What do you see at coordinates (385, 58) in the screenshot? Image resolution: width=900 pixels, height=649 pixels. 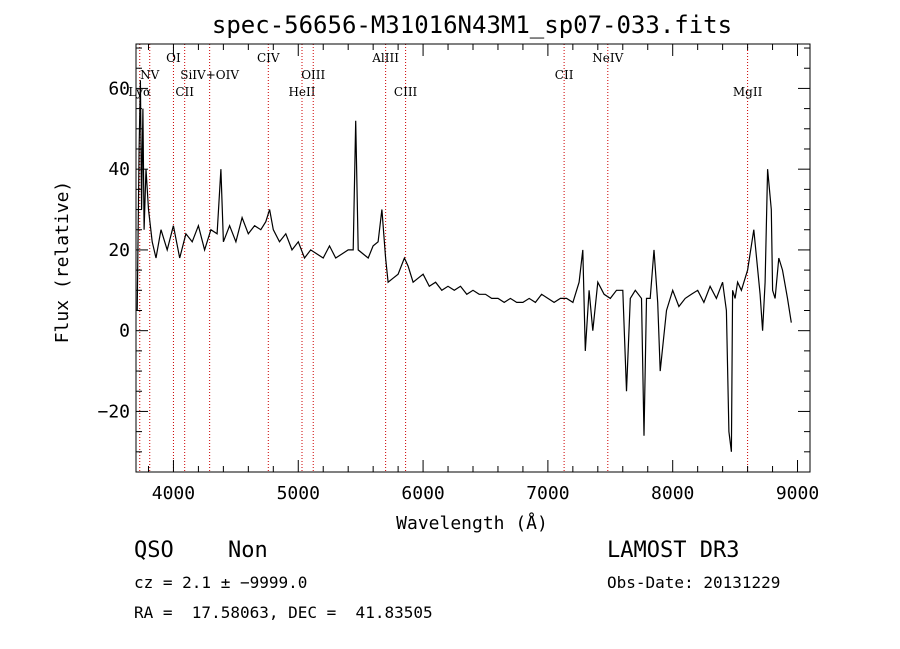 I see `emission-line-label: AlIII` at bounding box center [385, 58].